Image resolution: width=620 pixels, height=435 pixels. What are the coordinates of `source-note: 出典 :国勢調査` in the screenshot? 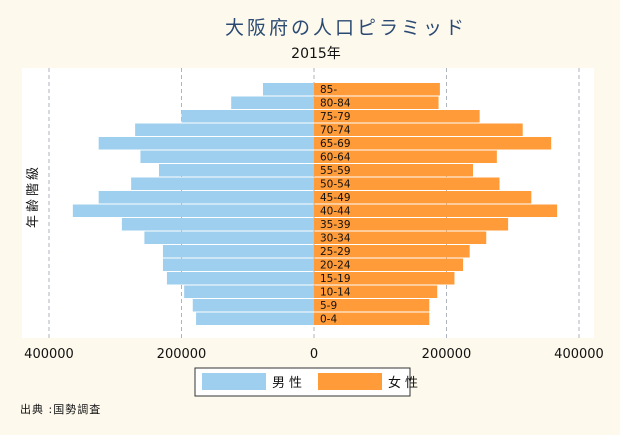 It's located at (60, 409).